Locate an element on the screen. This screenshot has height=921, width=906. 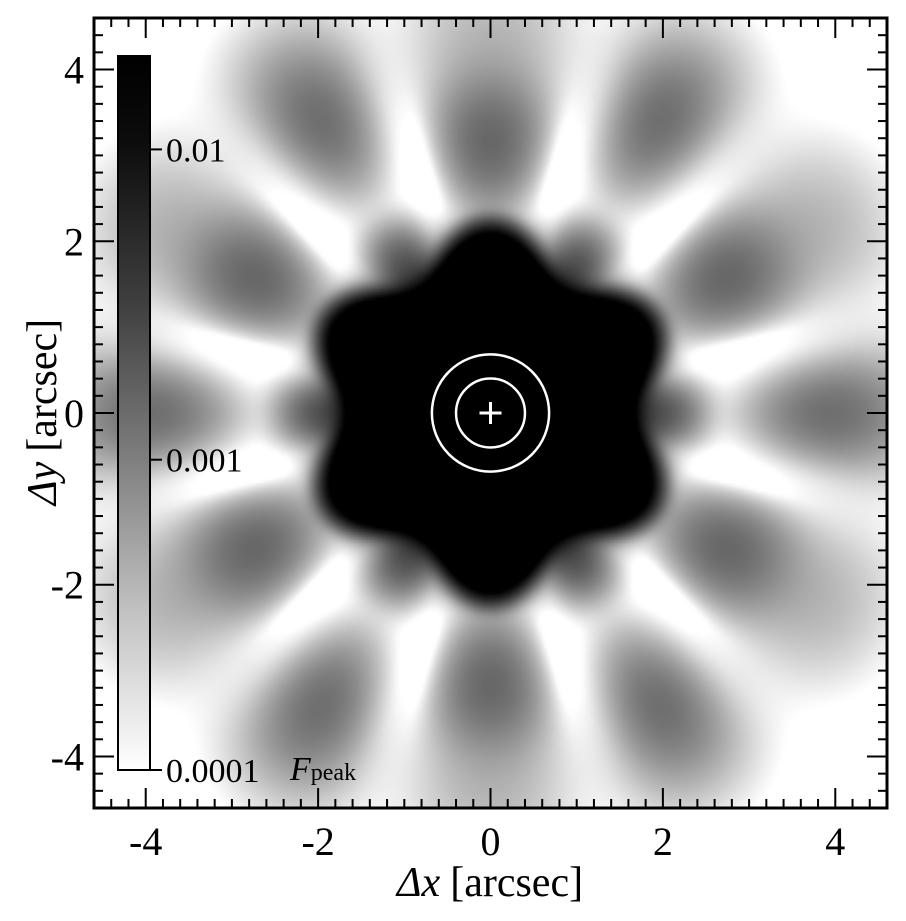
x-tick-label: -4 is located at coordinates (145, 841).